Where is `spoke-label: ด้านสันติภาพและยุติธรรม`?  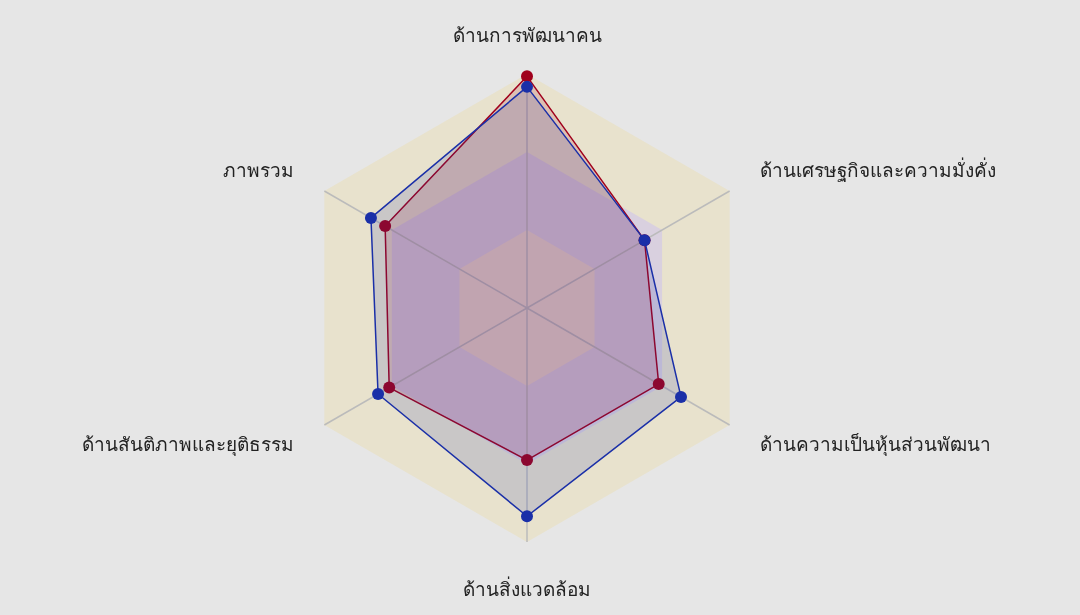 spoke-label: ด้านสันติภาพและยุติธรรม is located at coordinates (188, 444).